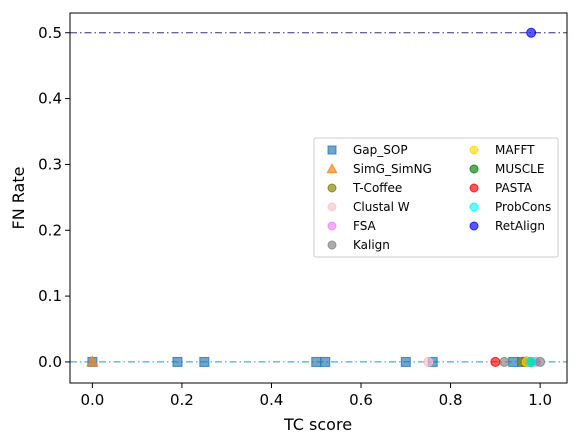 This screenshot has width=579, height=444. I want to click on legend-label: FSA, so click(365, 226).